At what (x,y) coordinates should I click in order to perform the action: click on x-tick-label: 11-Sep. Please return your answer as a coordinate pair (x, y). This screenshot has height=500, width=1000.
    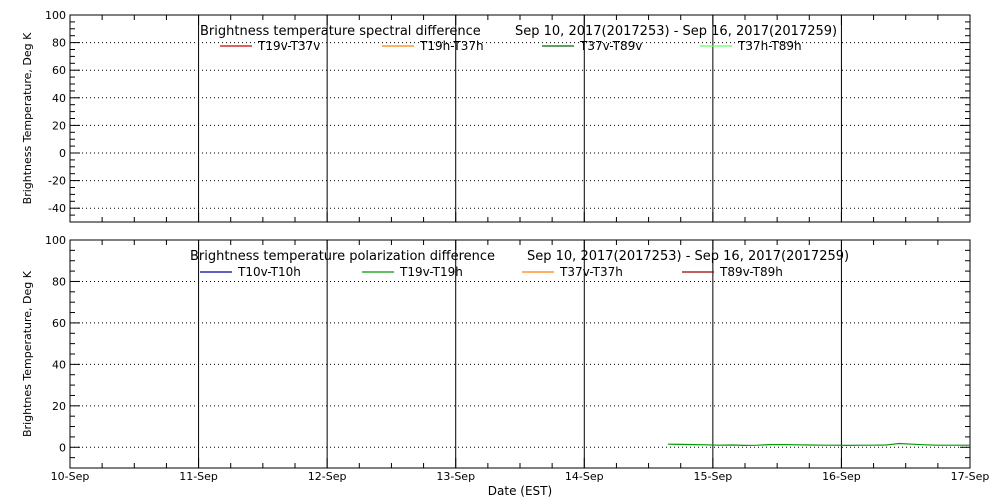
    Looking at the image, I should click on (198, 476).